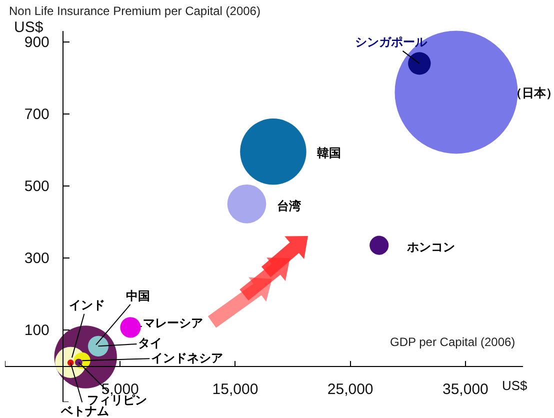 This screenshot has width=554, height=418. Describe the element at coordinates (37, 43) in the screenshot. I see `y-tick-label: 900` at that location.